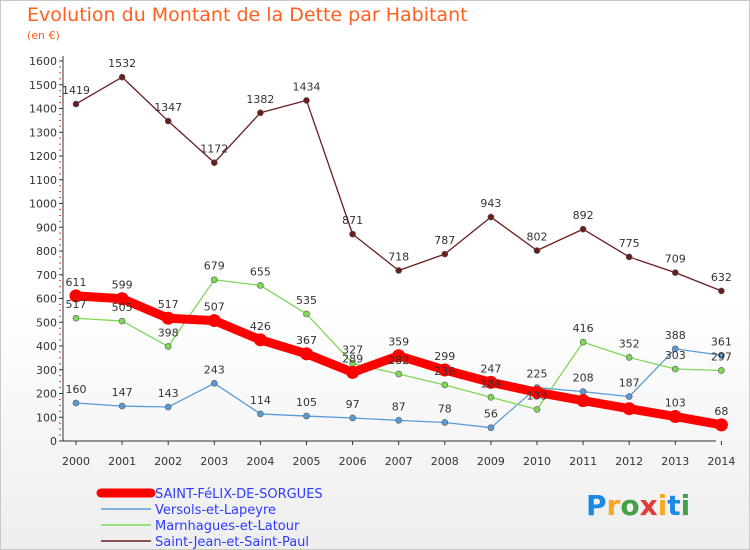  I want to click on data-label: 243, so click(214, 369).